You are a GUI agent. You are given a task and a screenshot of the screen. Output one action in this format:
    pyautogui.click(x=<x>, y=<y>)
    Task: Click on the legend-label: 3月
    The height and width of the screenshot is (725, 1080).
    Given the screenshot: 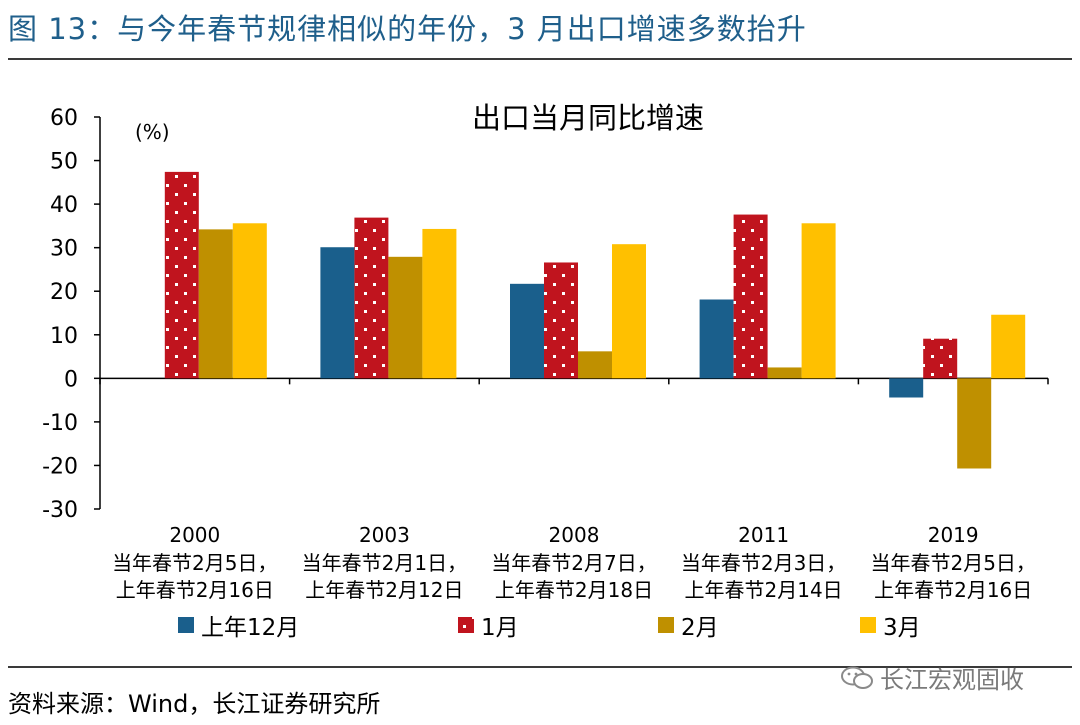 What is the action you would take?
    pyautogui.click(x=902, y=628)
    